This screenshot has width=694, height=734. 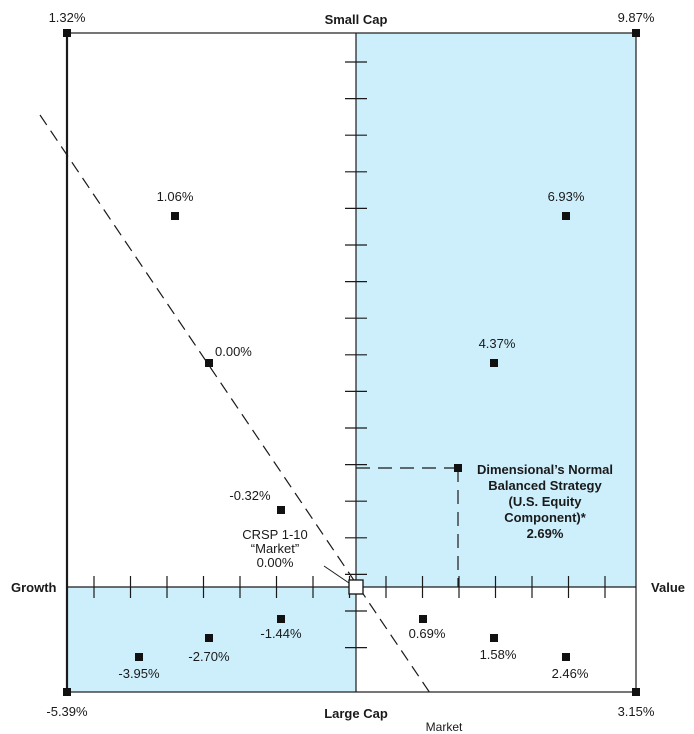 I want to click on axis-label-bottom: Large Cap, so click(x=356, y=713).